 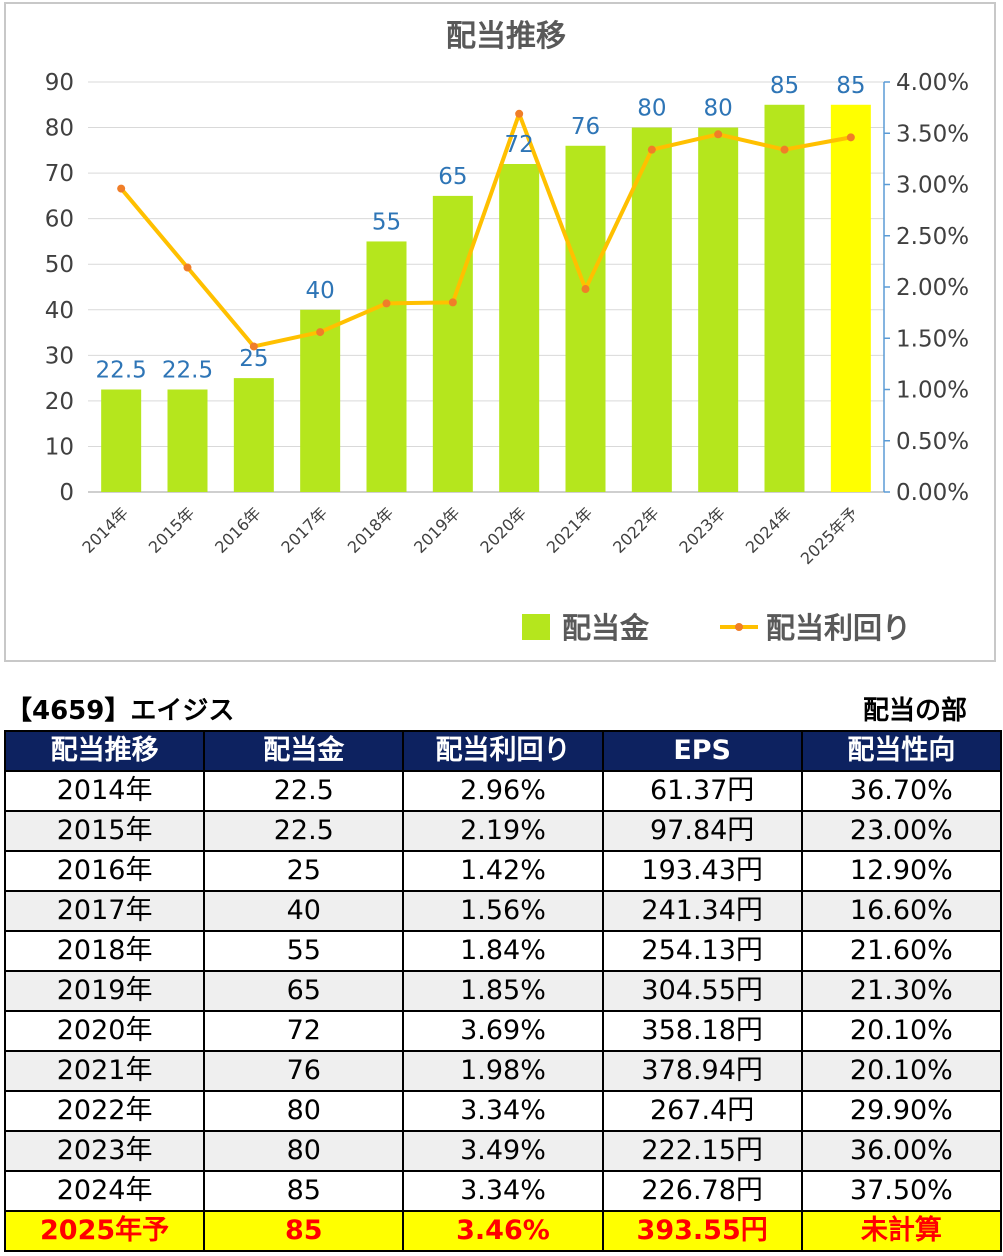 I want to click on period-cell: 2025年予, so click(x=104, y=1231).